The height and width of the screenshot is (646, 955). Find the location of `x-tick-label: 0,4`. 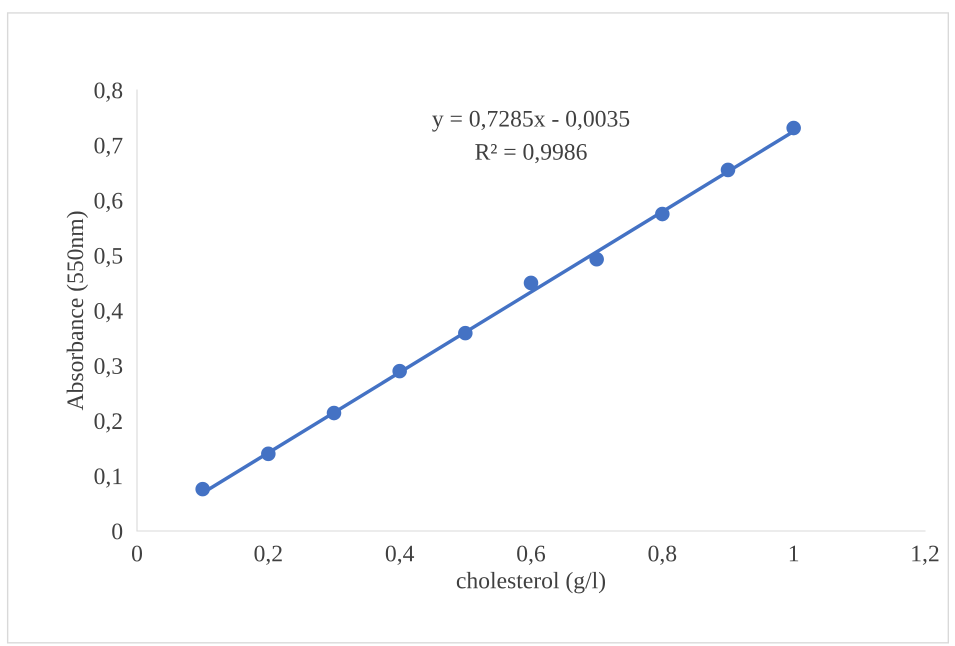

x-tick-label: 0,4 is located at coordinates (400, 555).